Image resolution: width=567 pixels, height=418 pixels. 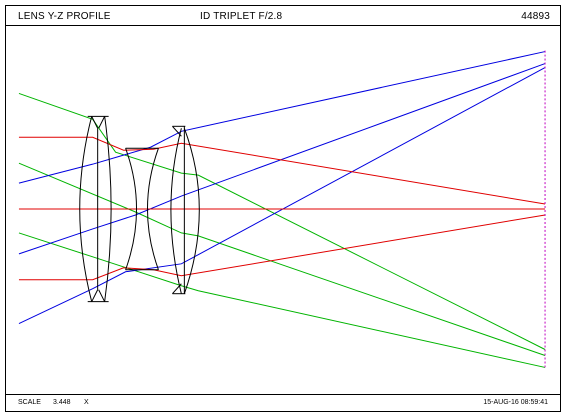 What do you see at coordinates (535, 16) in the screenshot?
I see `design-id: 44893` at bounding box center [535, 16].